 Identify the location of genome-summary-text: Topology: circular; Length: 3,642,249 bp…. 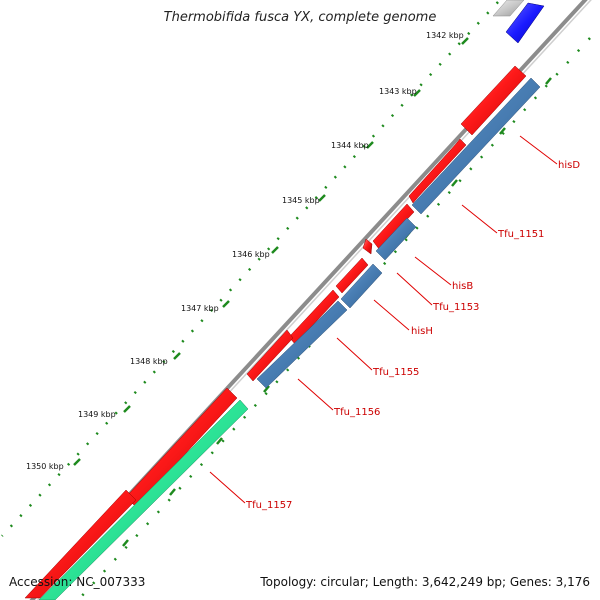
(425, 582).